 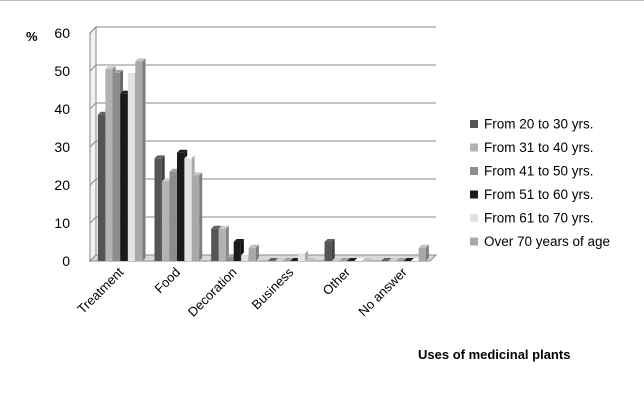 What do you see at coordinates (539, 218) in the screenshot?
I see `legend-label: From 61 to 70 yrs.` at bounding box center [539, 218].